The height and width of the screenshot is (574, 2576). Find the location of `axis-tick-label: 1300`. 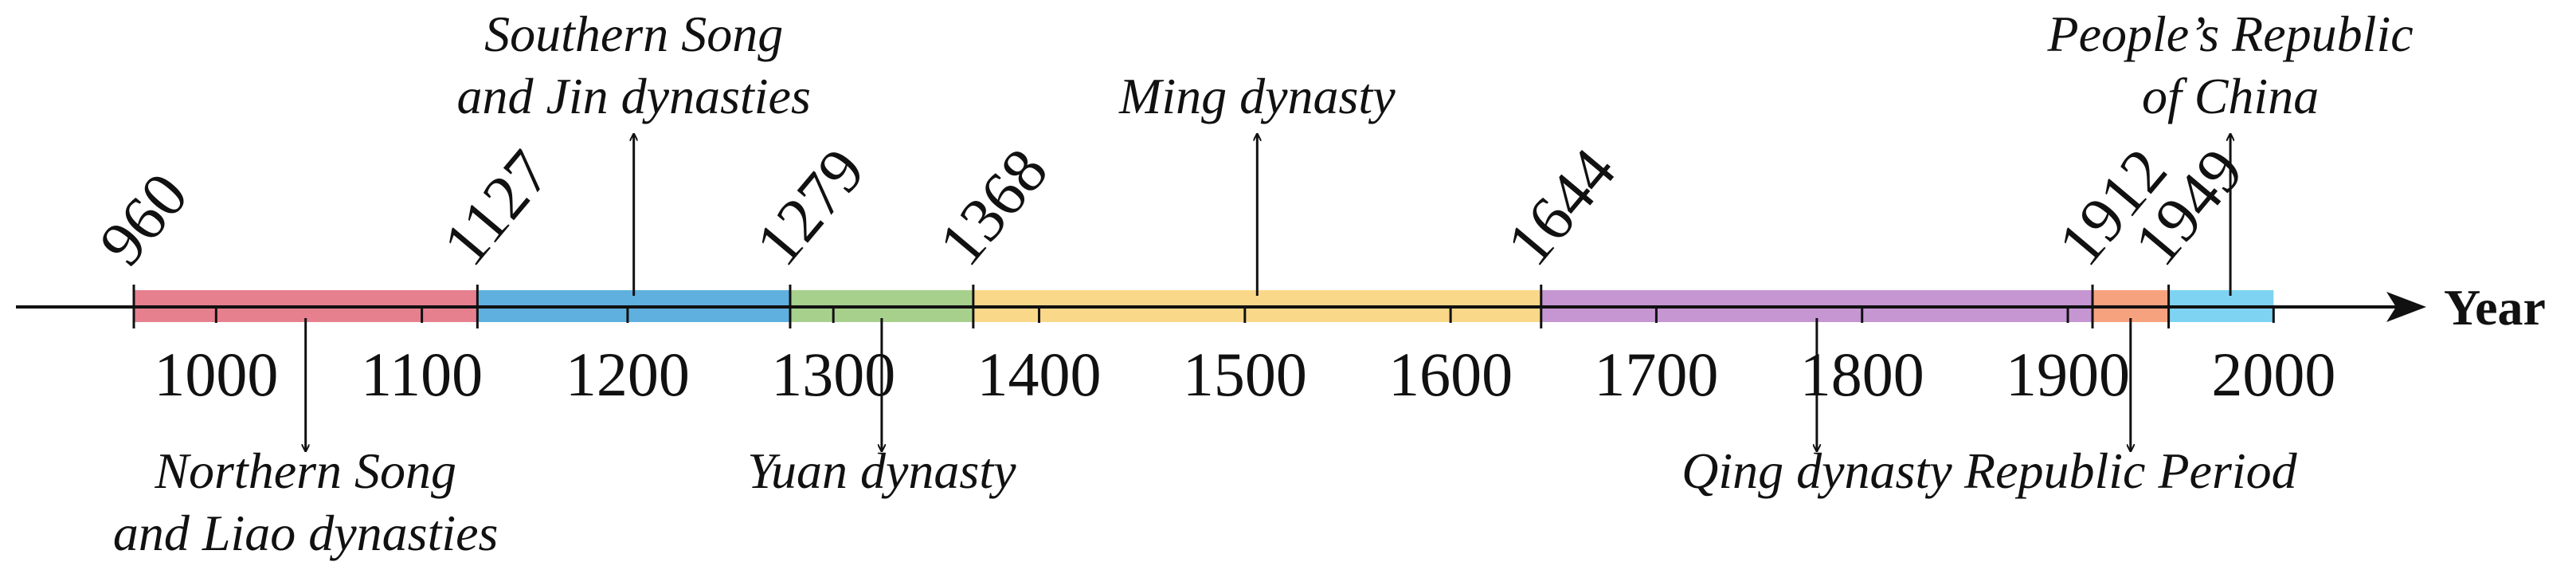

axis-tick-label: 1300 is located at coordinates (833, 374).